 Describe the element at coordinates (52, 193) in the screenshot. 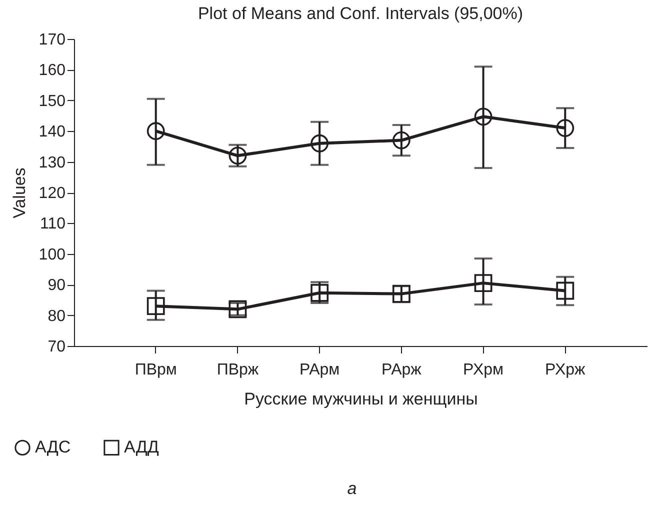

I see `y-tick-label: 120` at that location.